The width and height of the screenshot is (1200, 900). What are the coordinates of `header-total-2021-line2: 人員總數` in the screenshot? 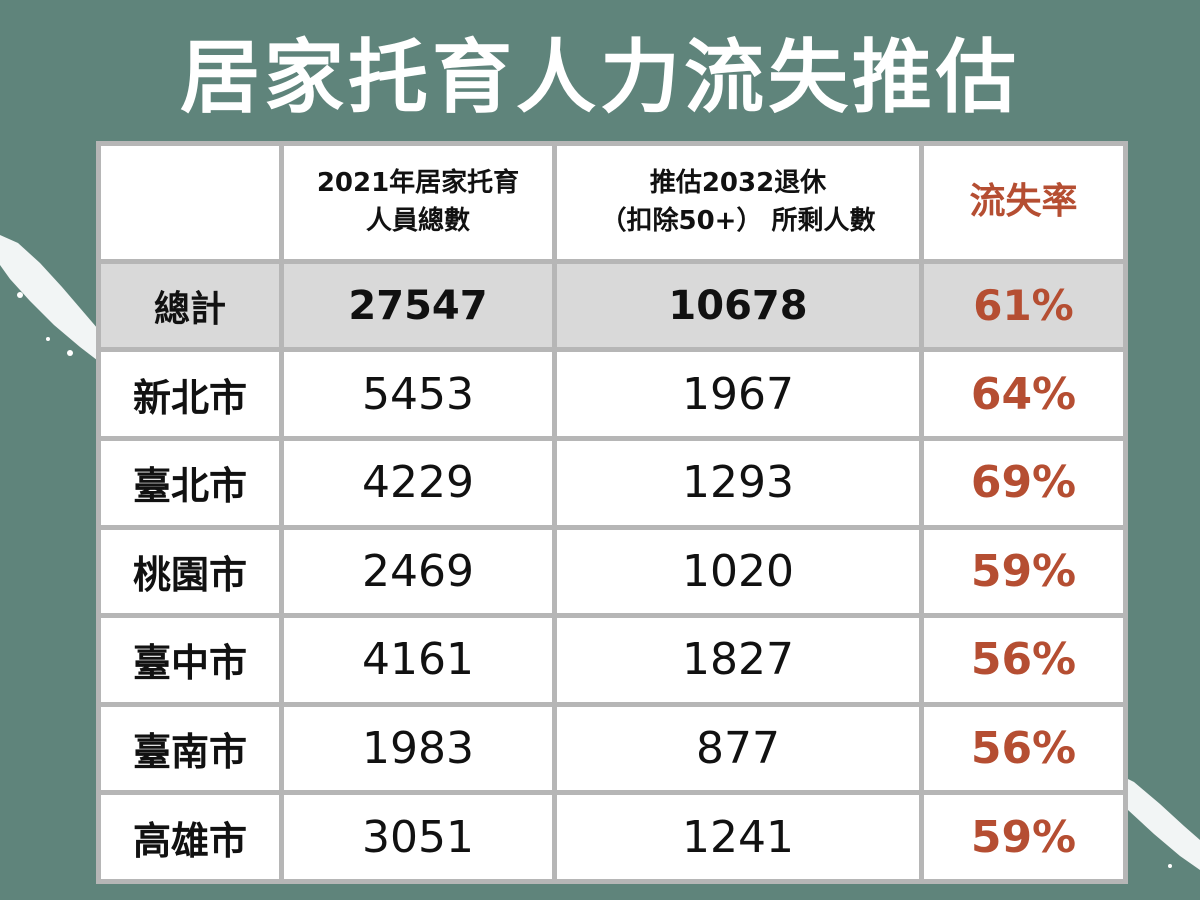 It's located at (417, 221).